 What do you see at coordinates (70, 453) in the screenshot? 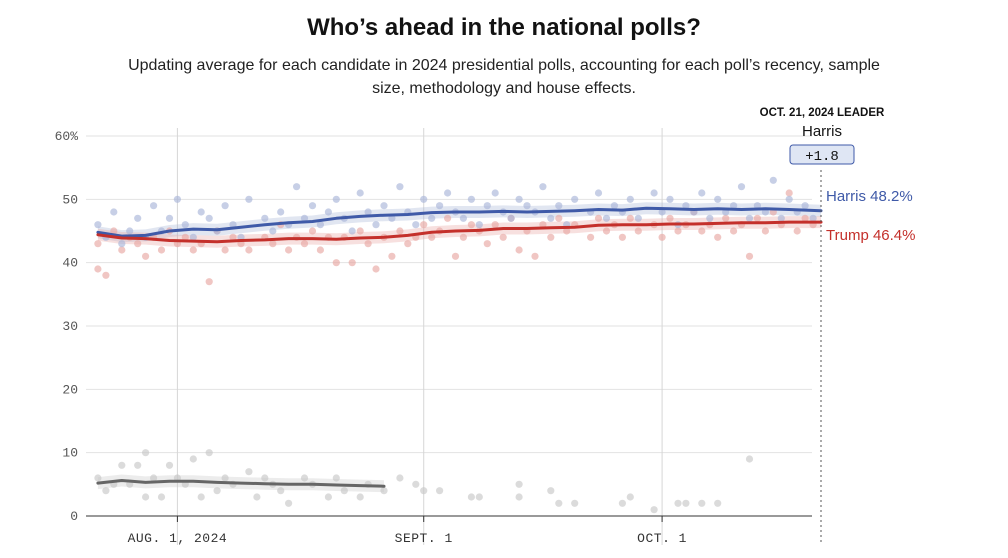
I see `y-tick-label: 10` at bounding box center [70, 453].